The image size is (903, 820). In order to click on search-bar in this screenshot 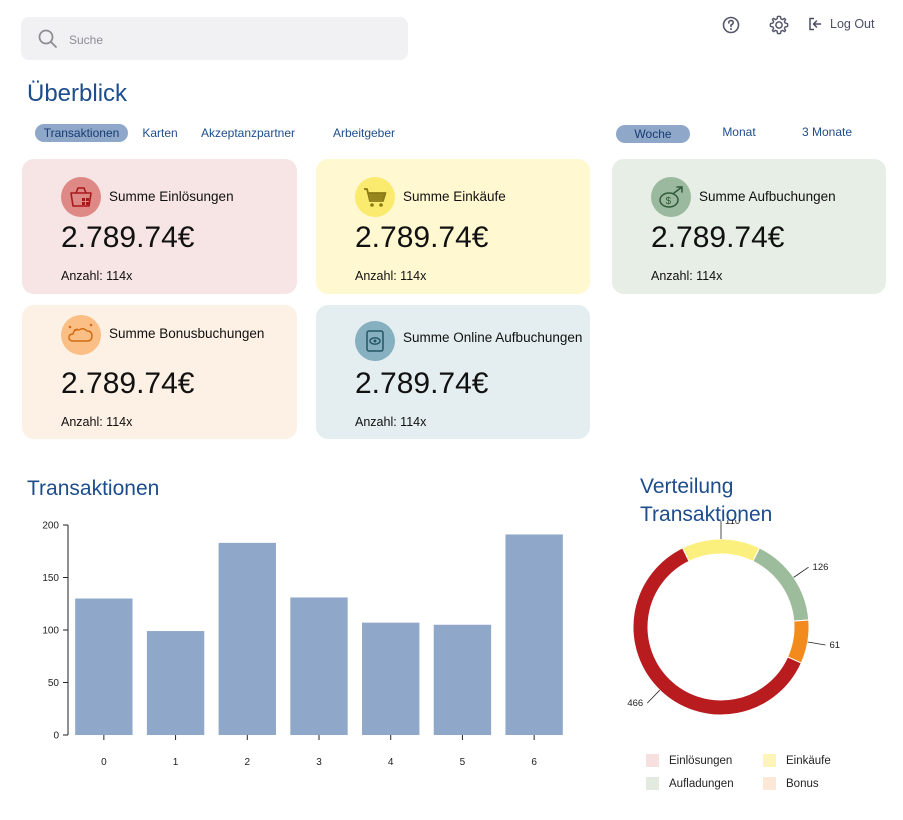, I will do `click(214, 38)`.